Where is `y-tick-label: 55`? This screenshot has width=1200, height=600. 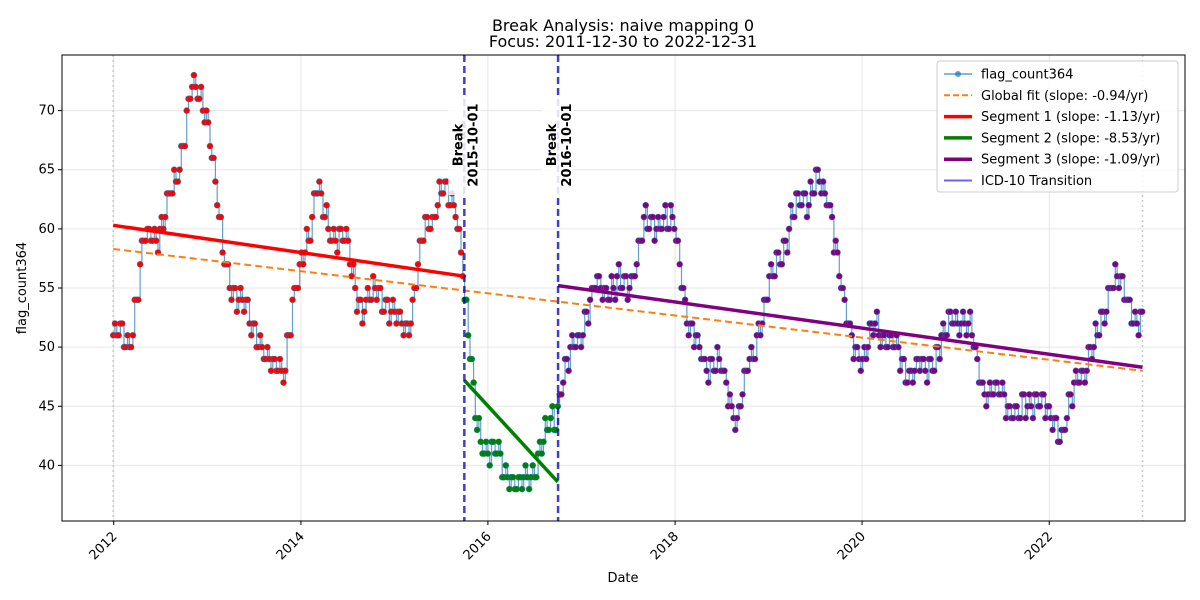 y-tick-label: 55 is located at coordinates (46, 288).